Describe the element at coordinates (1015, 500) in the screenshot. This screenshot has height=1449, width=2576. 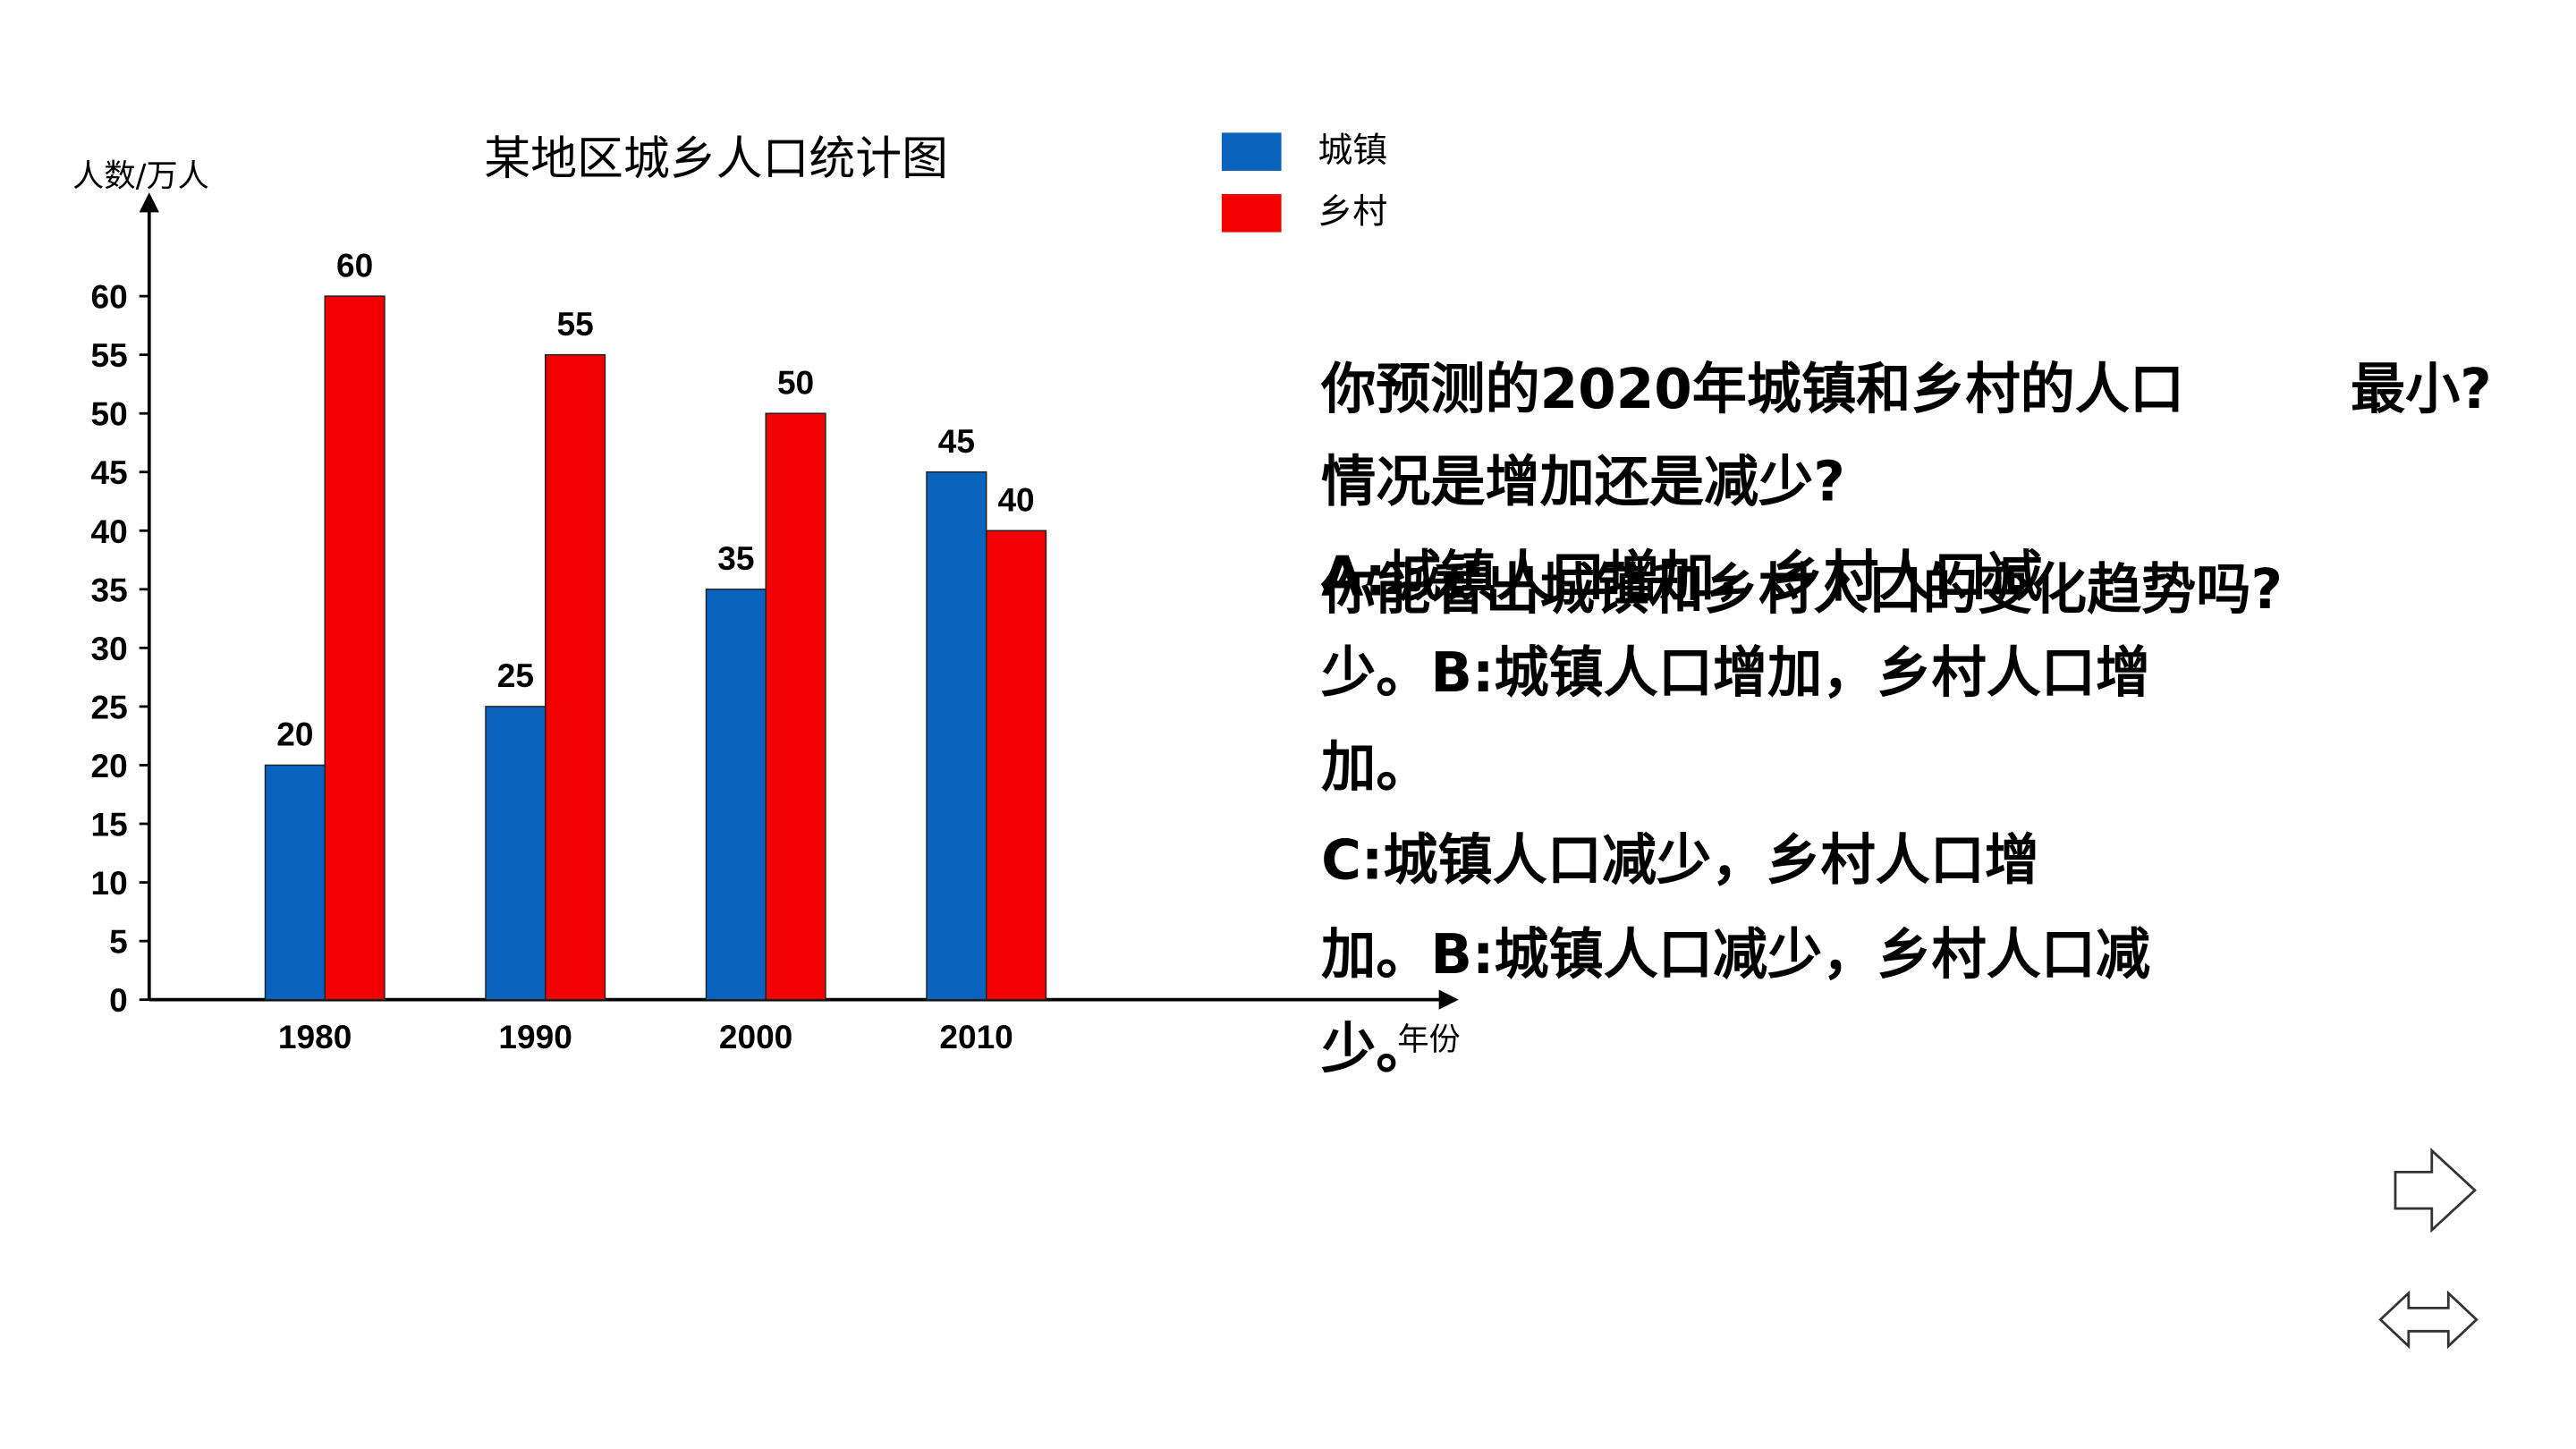
I see `data-label: 40` at that location.